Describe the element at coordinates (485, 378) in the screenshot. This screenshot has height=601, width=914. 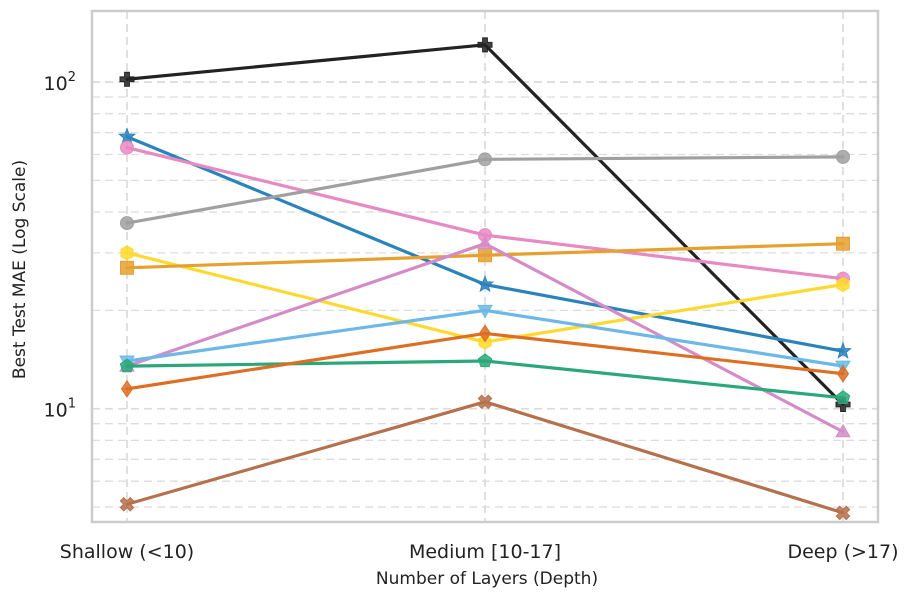
I see `series-green` at that location.